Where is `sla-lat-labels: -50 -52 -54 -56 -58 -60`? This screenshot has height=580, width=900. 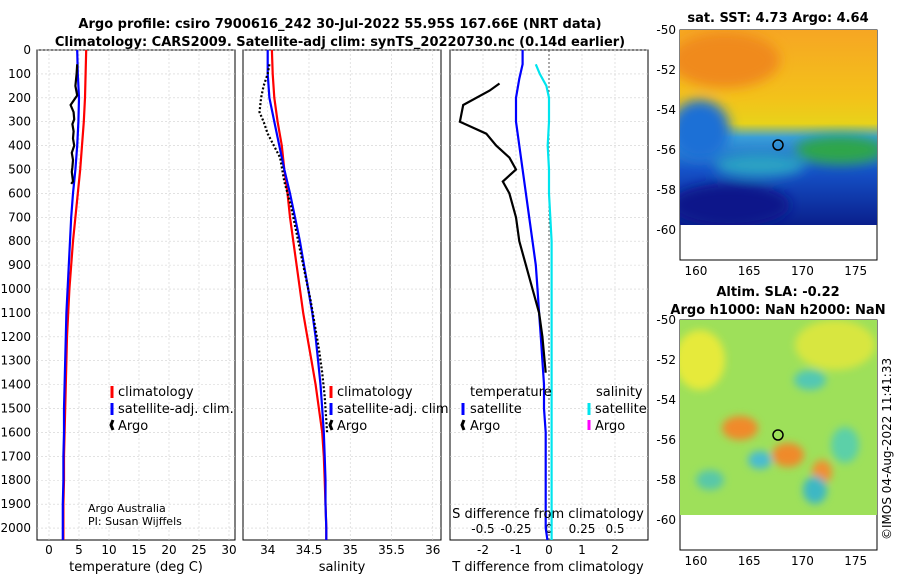
sla-lat-labels: -50 -52 -54 -56 -58 -60 is located at coordinates (666, 420).